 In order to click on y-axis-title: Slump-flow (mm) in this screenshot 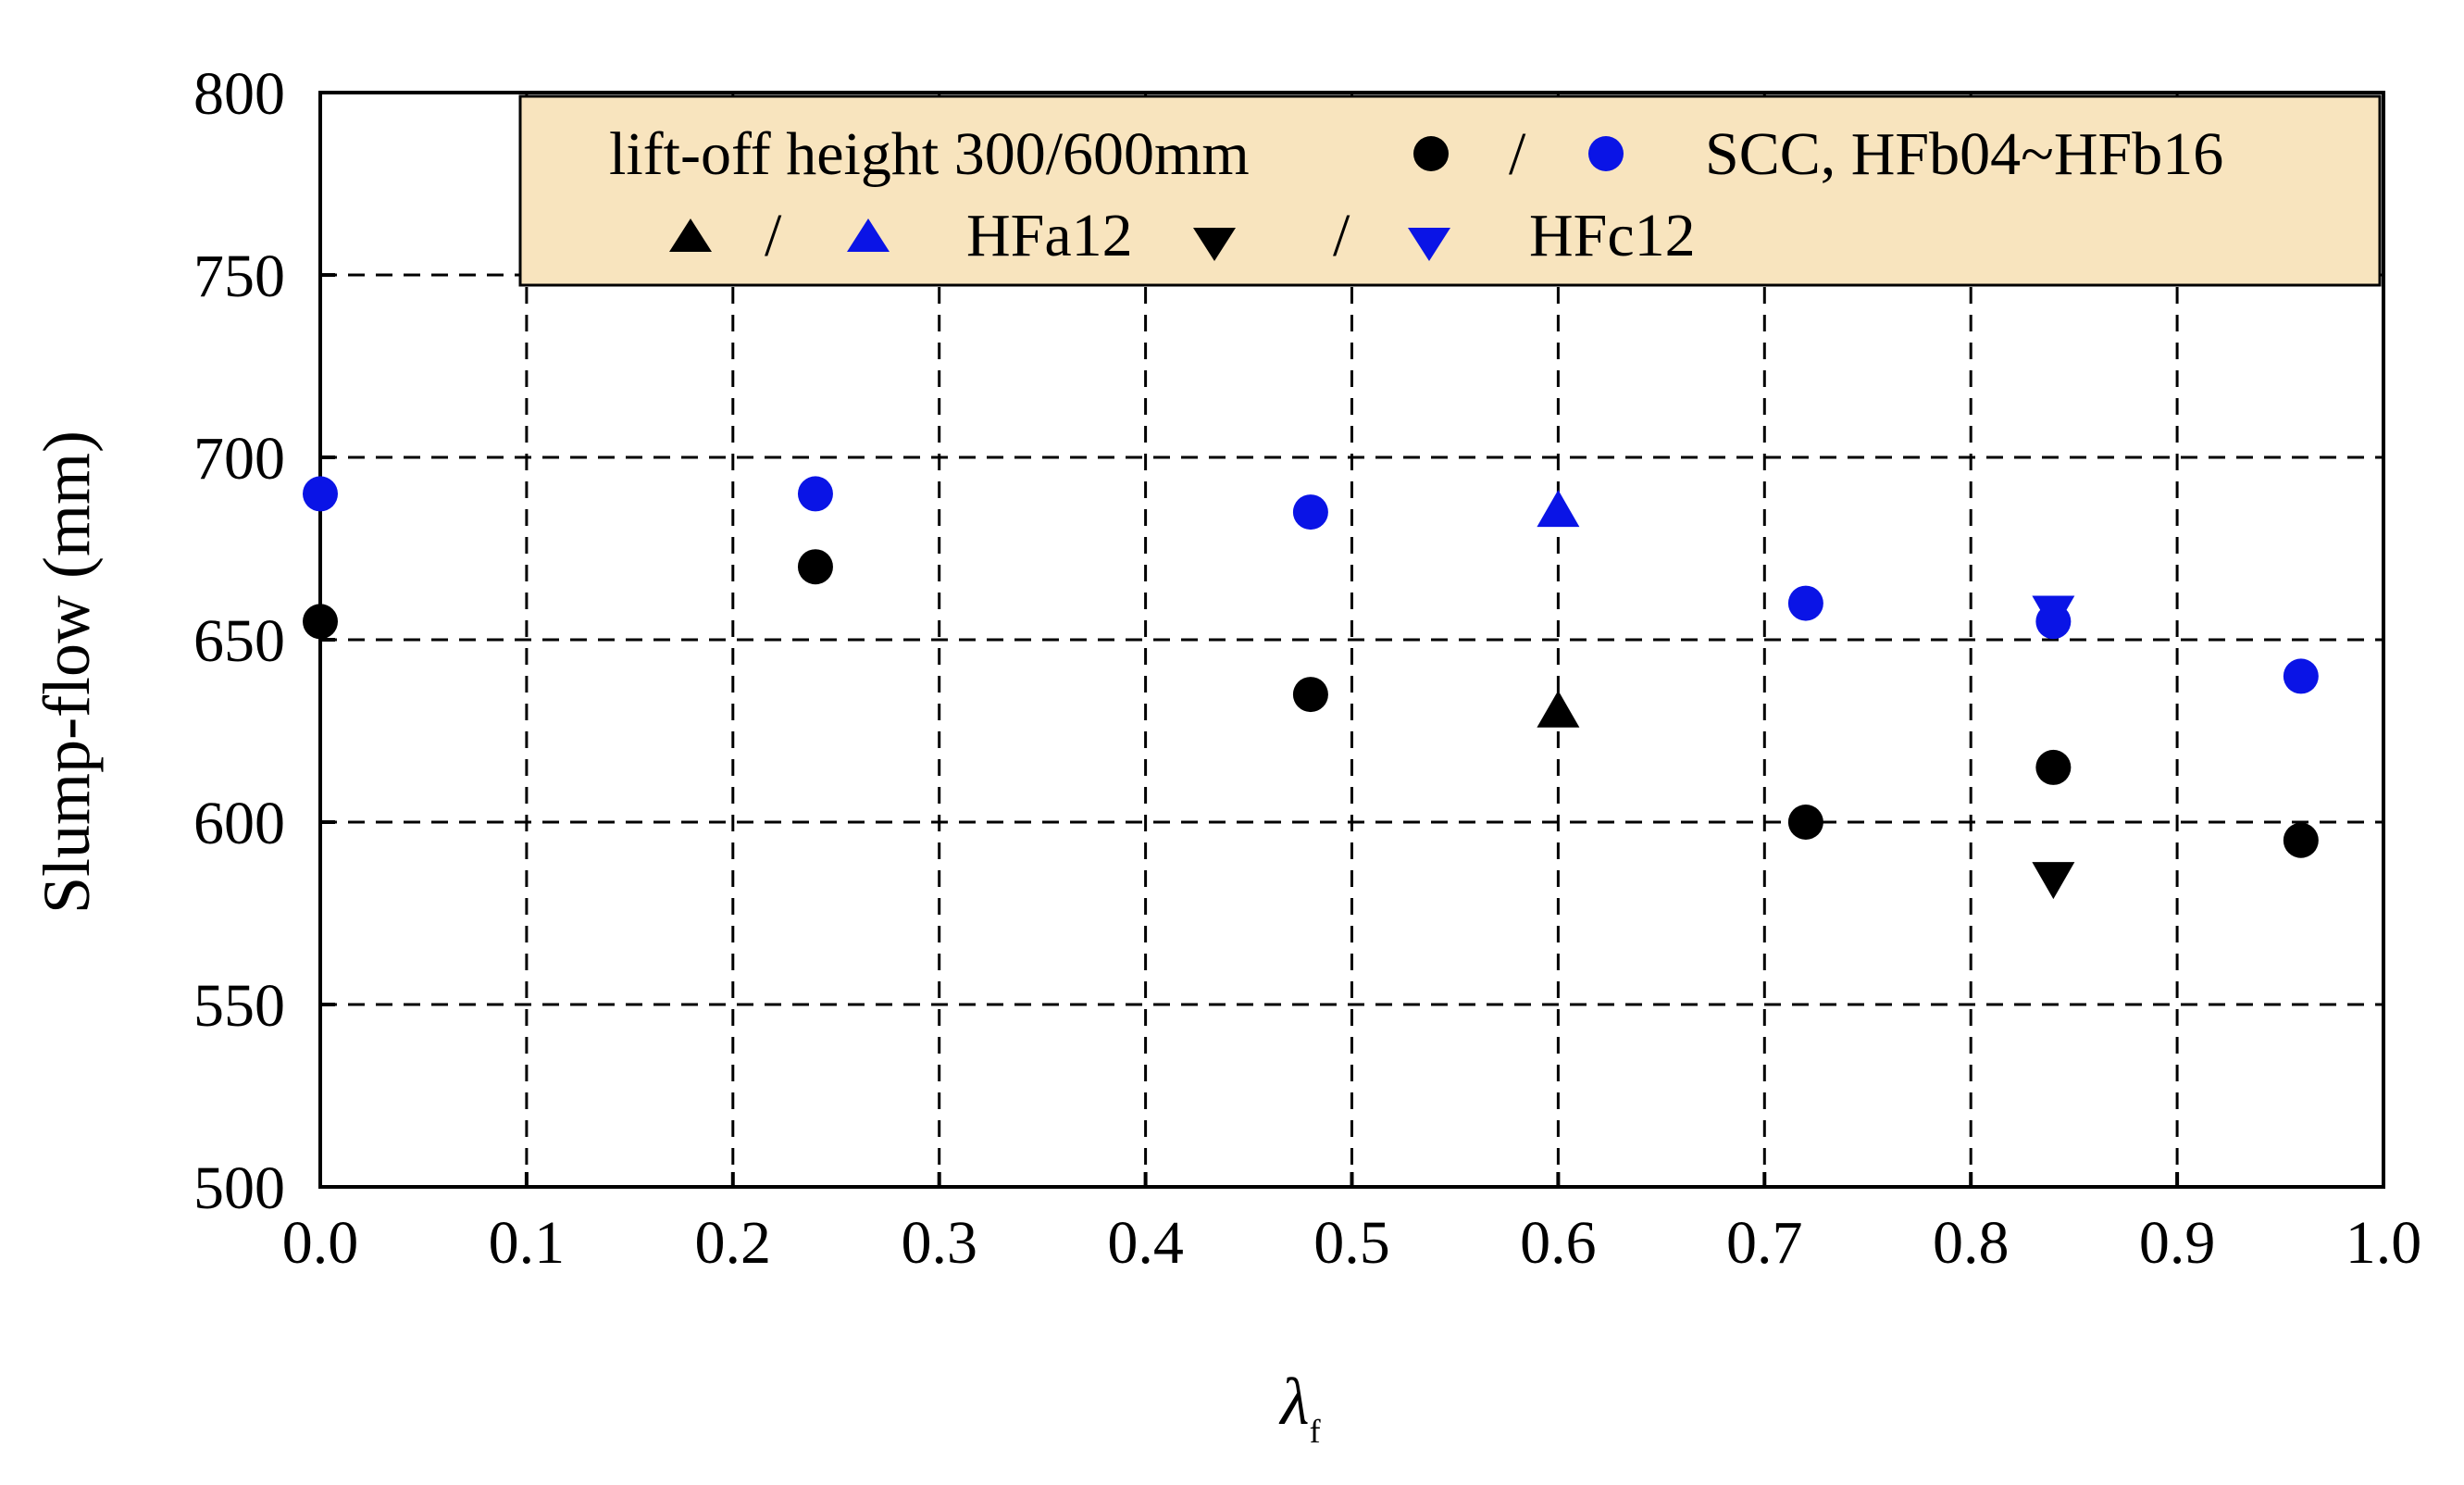, I will do `click(67, 672)`.